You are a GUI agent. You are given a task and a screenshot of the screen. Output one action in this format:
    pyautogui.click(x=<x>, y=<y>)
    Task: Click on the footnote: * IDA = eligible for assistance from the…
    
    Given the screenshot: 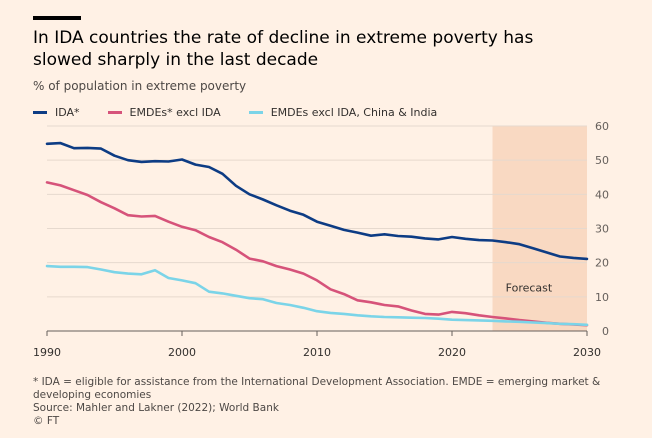 What is the action you would take?
    pyautogui.click(x=317, y=402)
    